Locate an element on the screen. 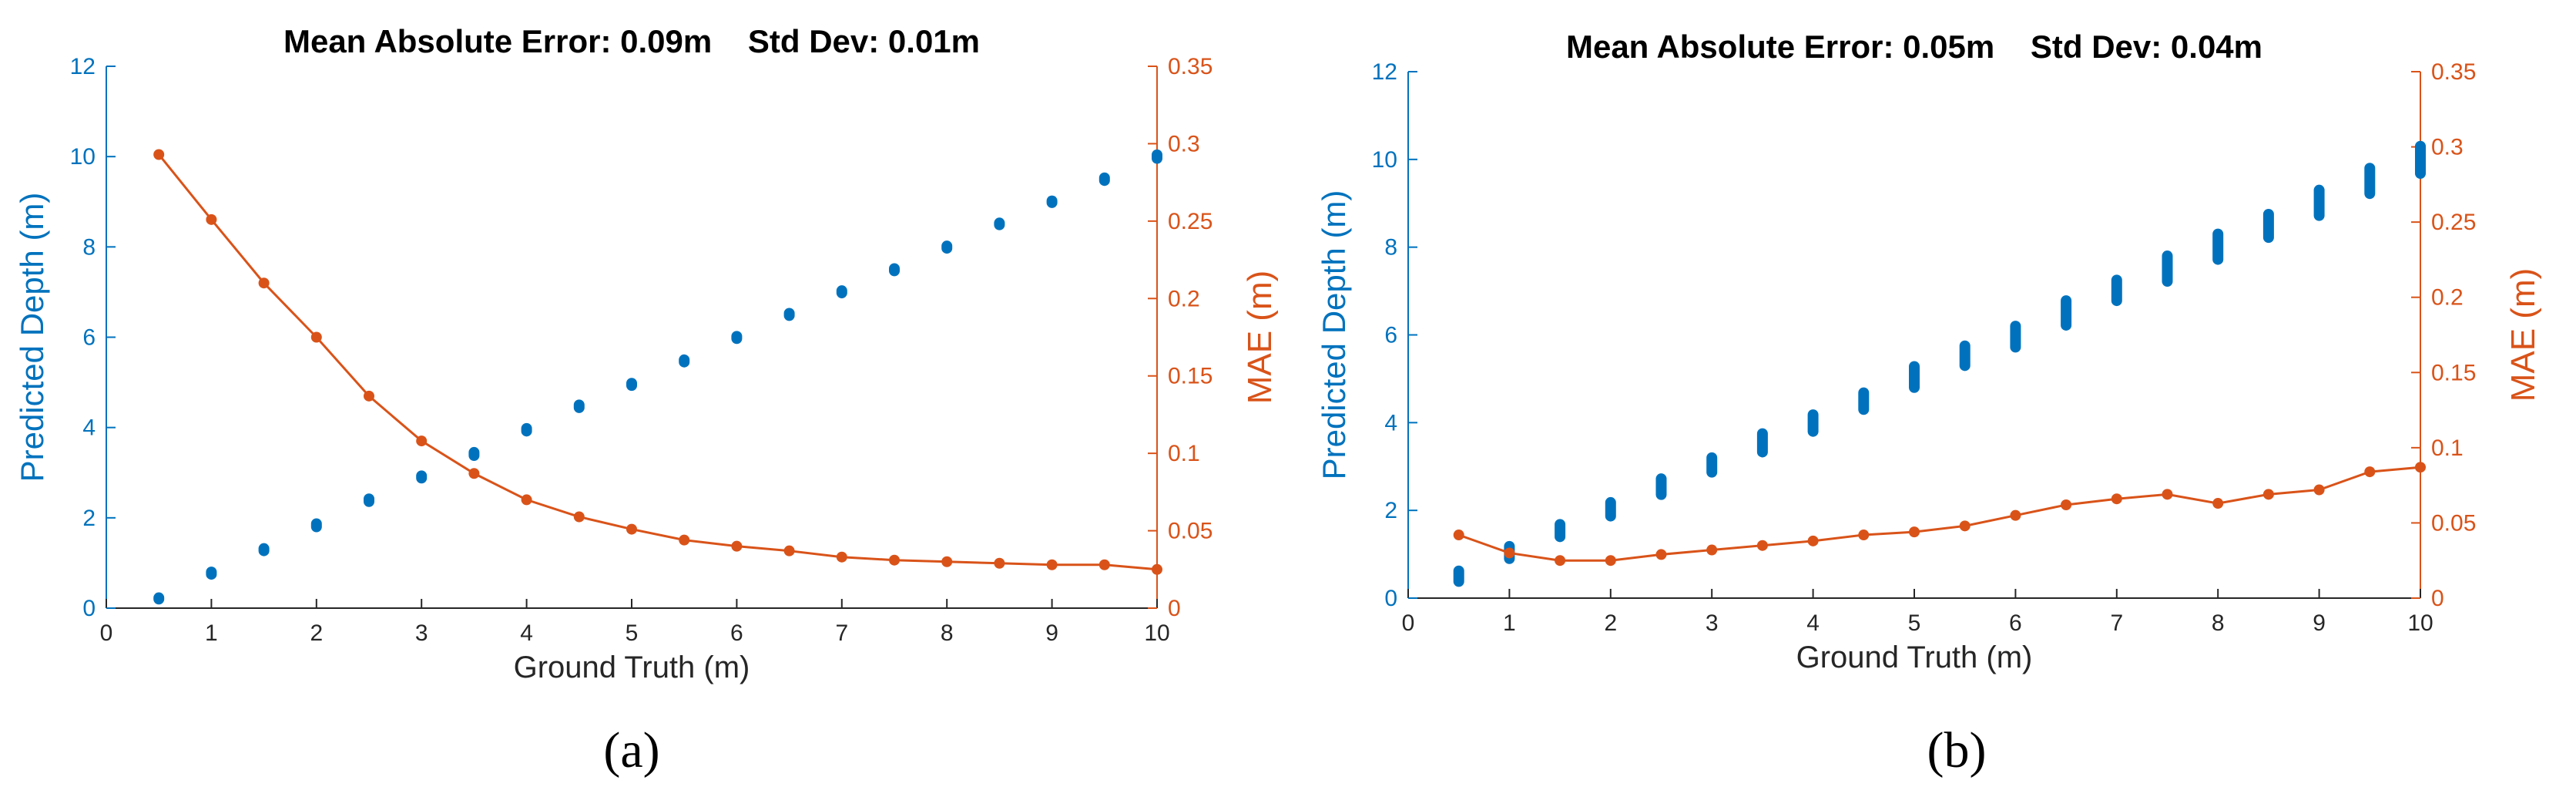 This screenshot has height=807, width=2576. x-tick-label: 2 is located at coordinates (1610, 623).